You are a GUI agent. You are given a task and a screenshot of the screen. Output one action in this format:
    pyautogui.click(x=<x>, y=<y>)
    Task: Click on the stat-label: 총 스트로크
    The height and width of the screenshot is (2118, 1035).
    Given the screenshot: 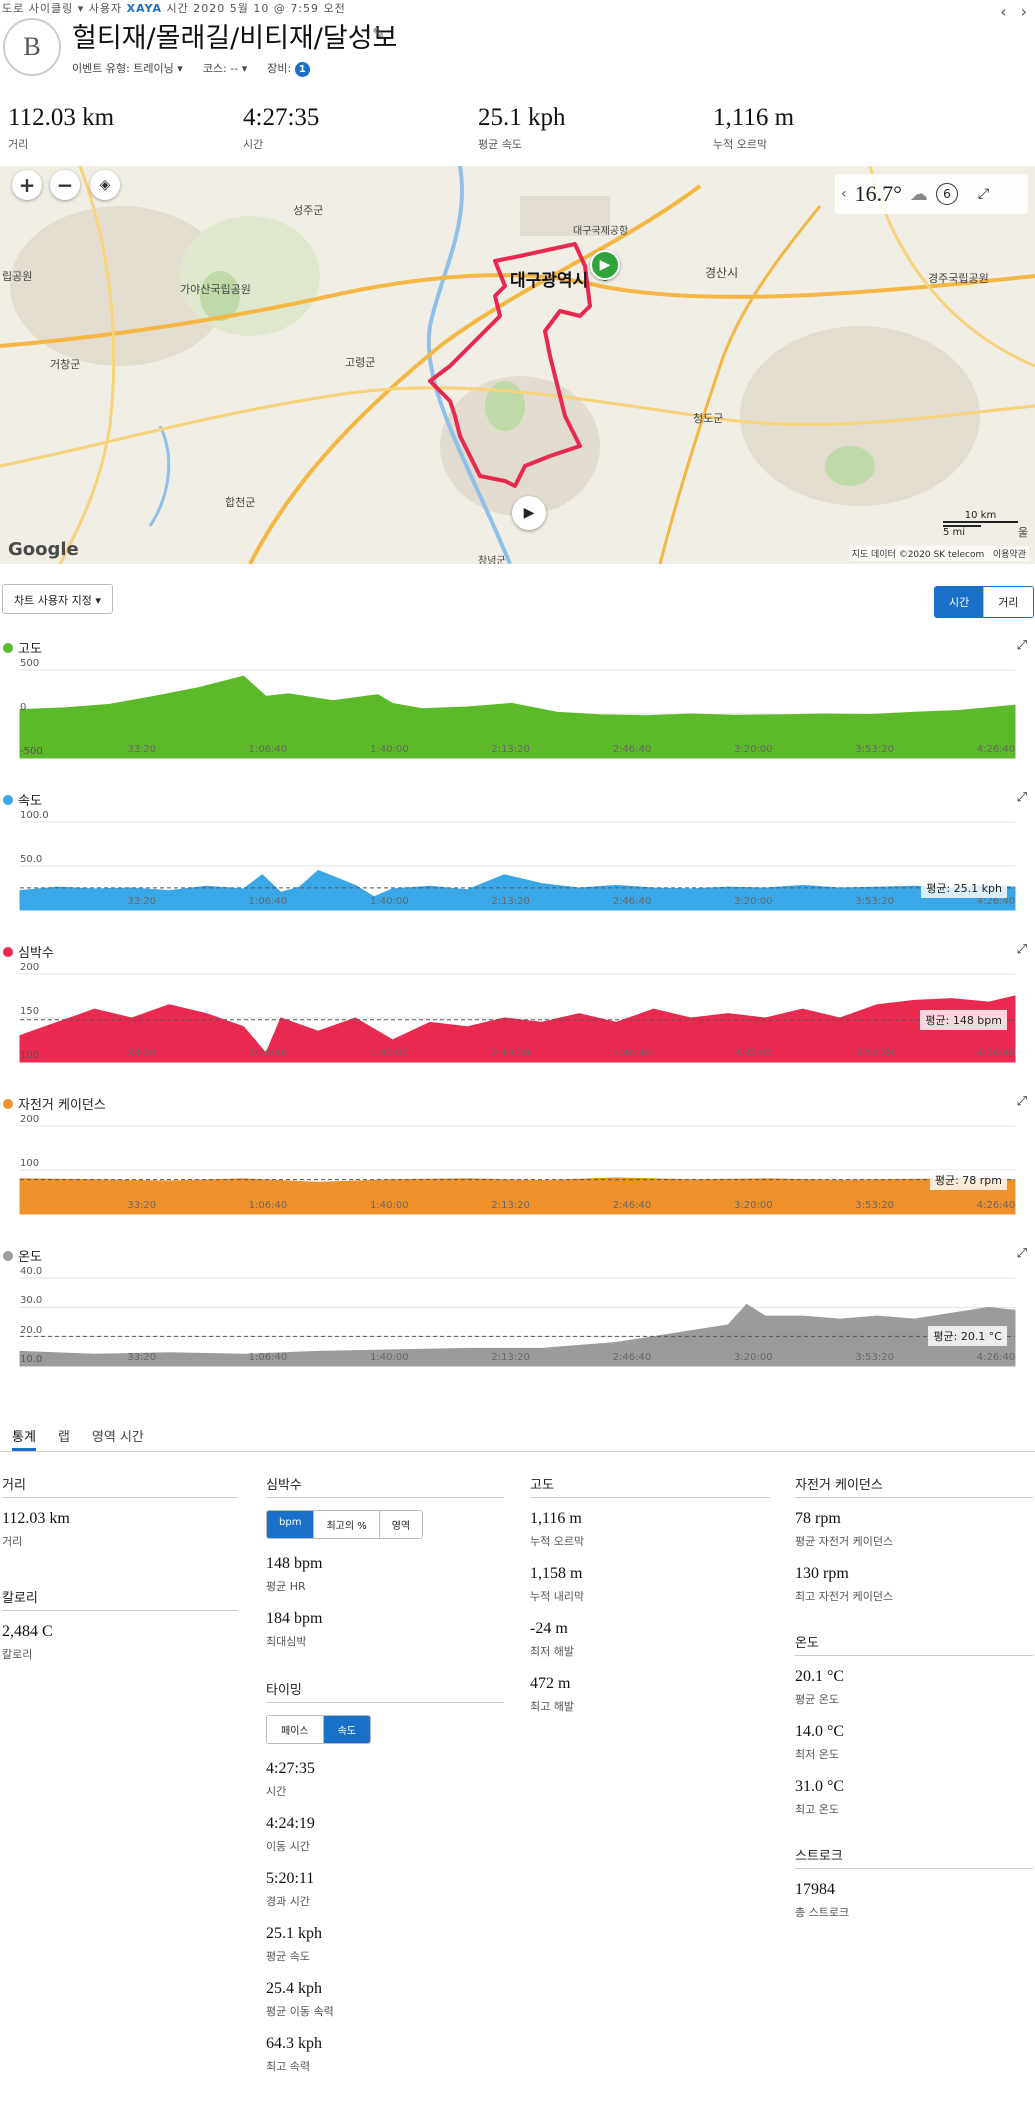 What is the action you would take?
    pyautogui.click(x=822, y=1912)
    